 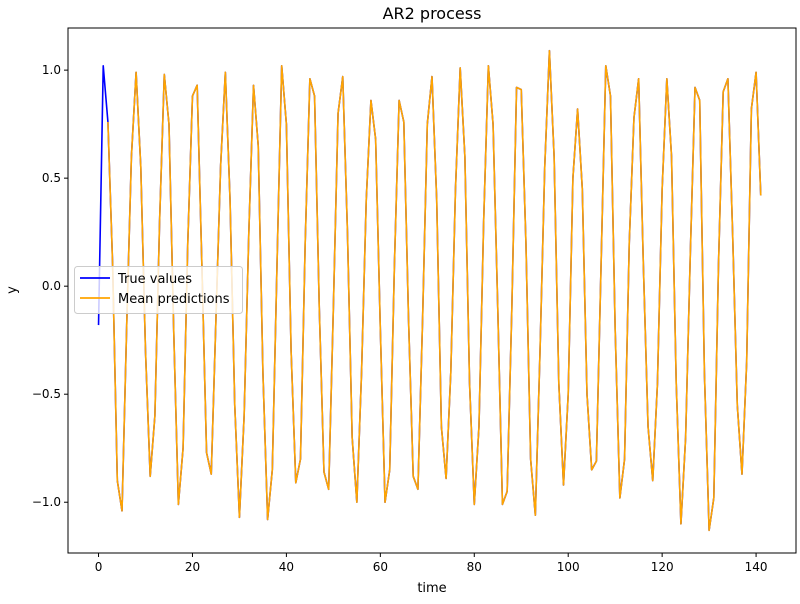 I want to click on legend-label-true-values: True values, so click(x=154, y=279).